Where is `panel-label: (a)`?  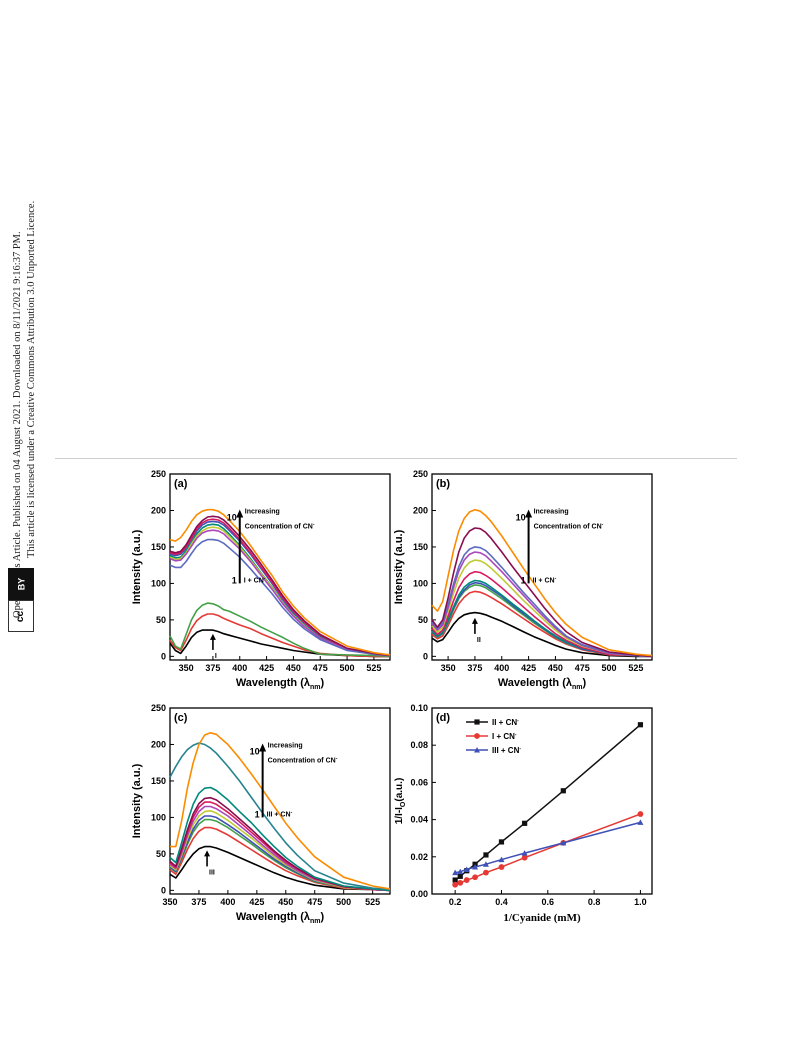 panel-label: (a) is located at coordinates (181, 484).